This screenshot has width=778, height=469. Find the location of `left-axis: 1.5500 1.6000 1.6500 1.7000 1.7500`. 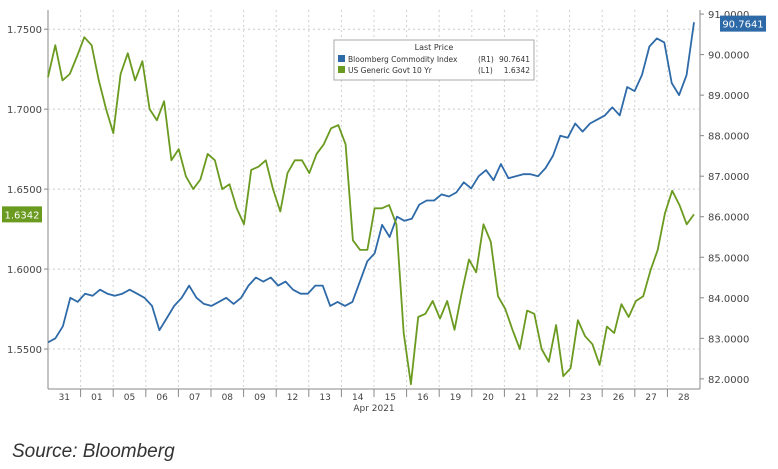

left-axis: 1.5500 1.6000 1.6500 1.7000 1.7500 is located at coordinates (27, 190).